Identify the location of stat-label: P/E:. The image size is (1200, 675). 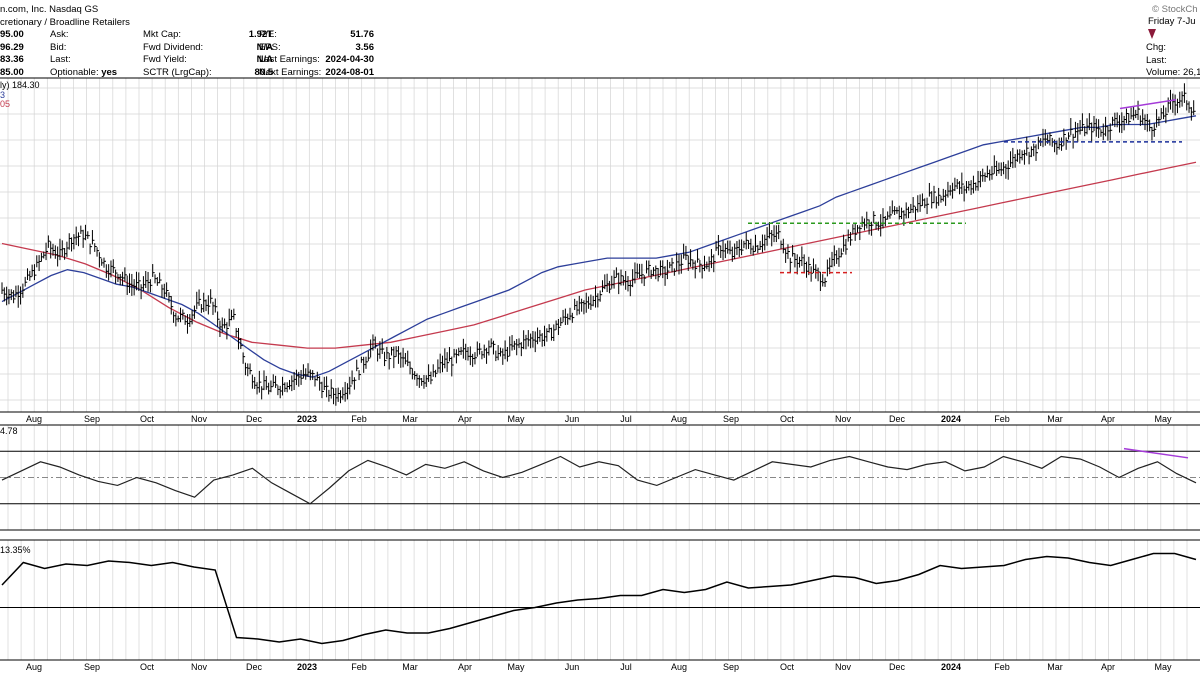
(268, 34).